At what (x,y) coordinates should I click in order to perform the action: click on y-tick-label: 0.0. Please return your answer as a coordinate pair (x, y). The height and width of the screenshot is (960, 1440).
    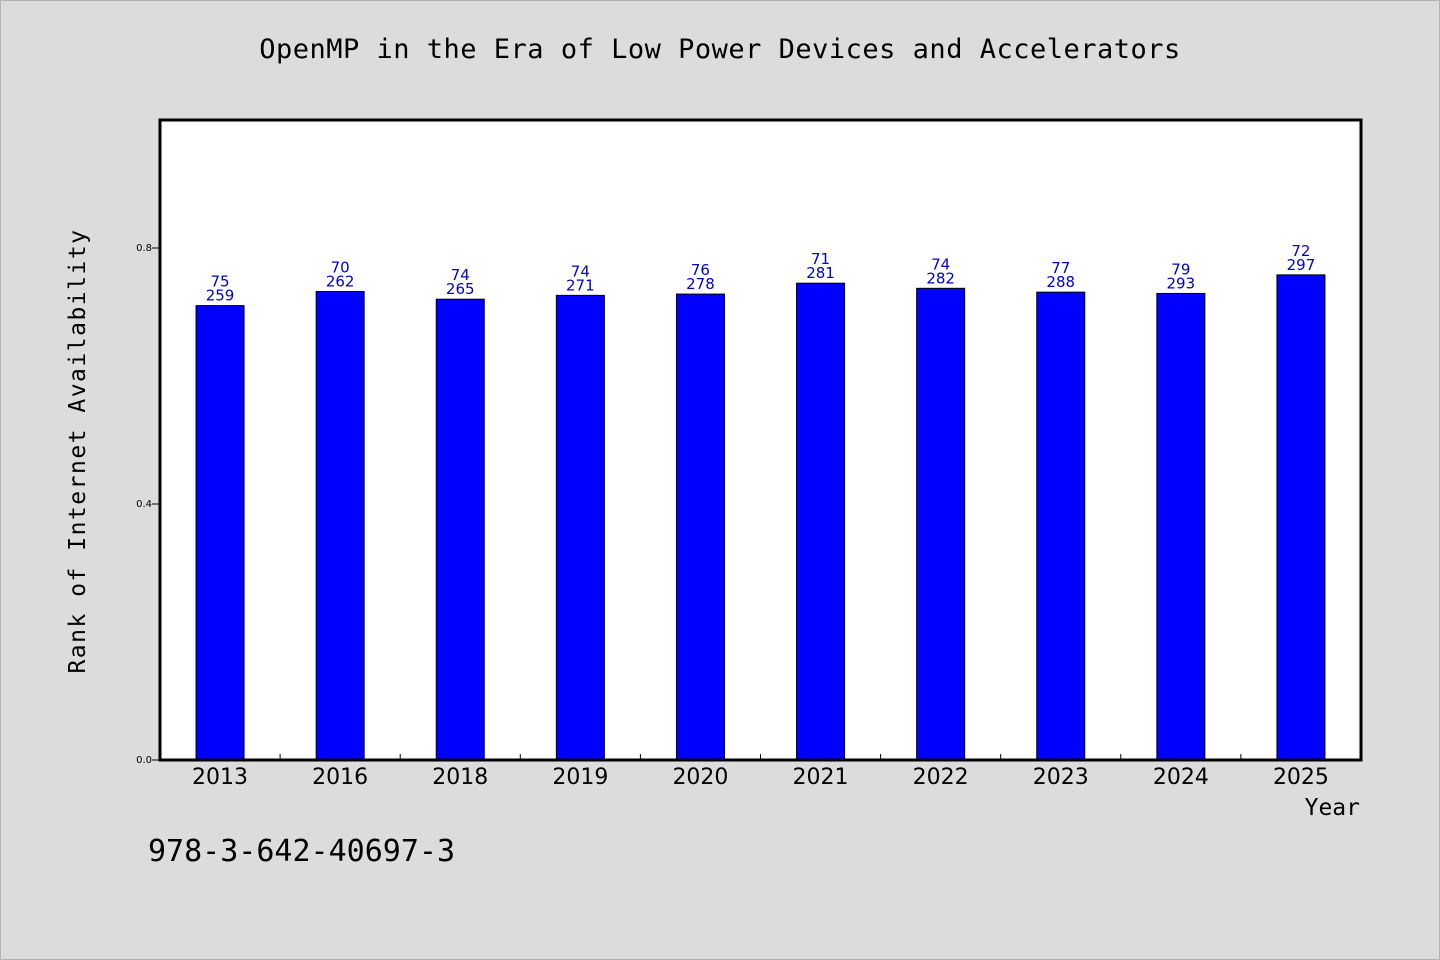
    Looking at the image, I should click on (144, 760).